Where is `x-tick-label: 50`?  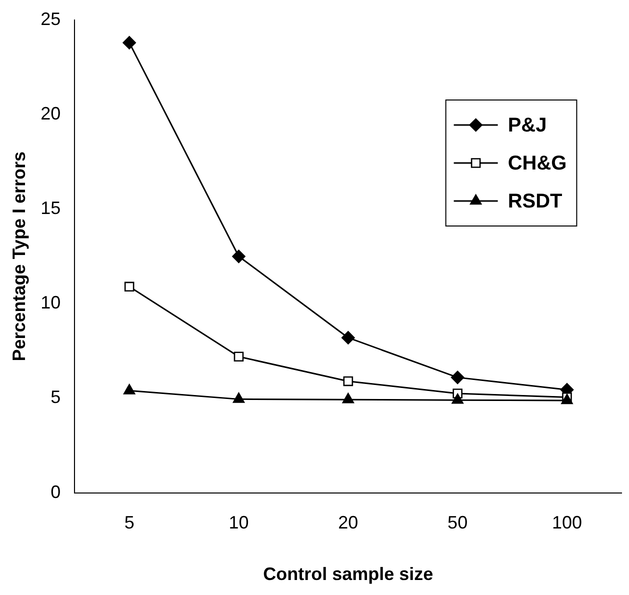
x-tick-label: 50 is located at coordinates (458, 522).